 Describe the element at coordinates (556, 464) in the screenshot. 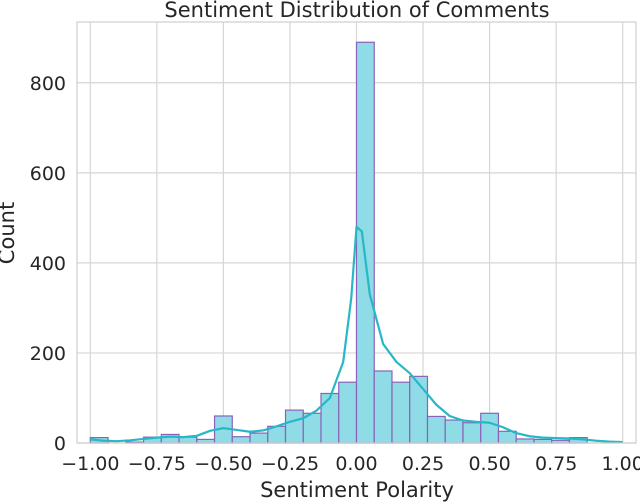

I see `x-tick-label: 0.75` at that location.